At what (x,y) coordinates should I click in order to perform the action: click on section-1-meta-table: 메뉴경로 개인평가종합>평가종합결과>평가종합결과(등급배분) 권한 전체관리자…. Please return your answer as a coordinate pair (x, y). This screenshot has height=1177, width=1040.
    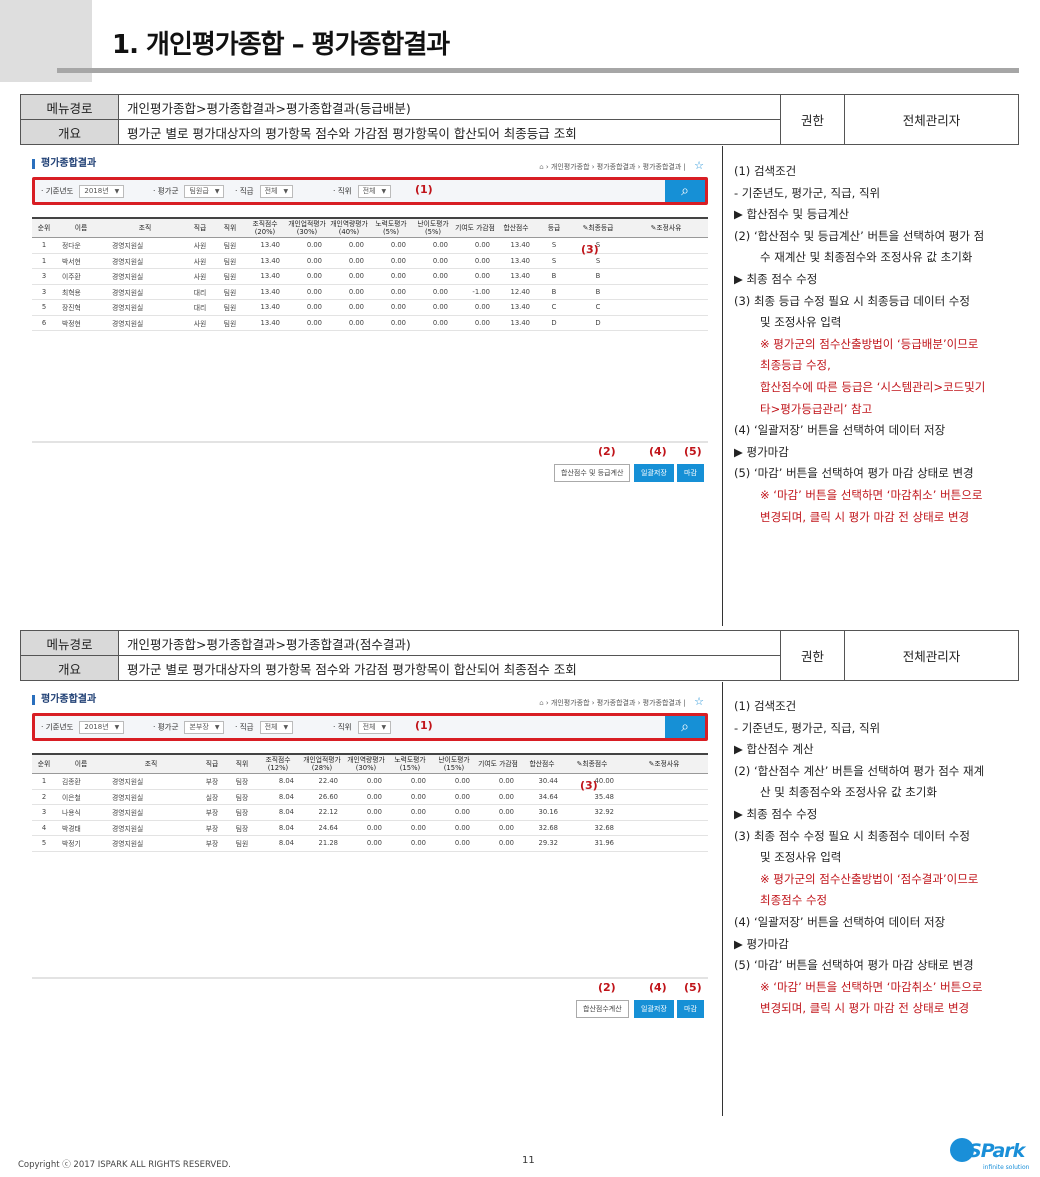
    Looking at the image, I should click on (519, 119).